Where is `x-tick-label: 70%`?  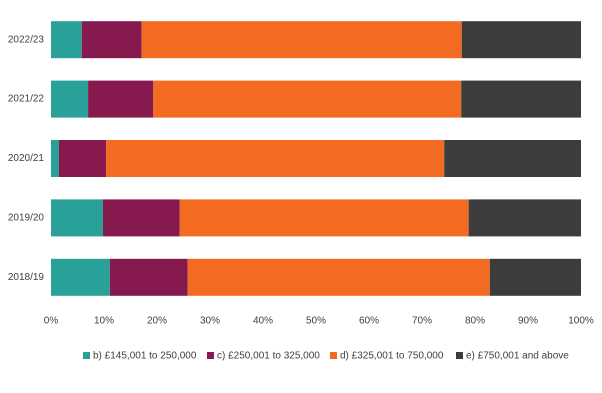 x-tick-label: 70% is located at coordinates (422, 321).